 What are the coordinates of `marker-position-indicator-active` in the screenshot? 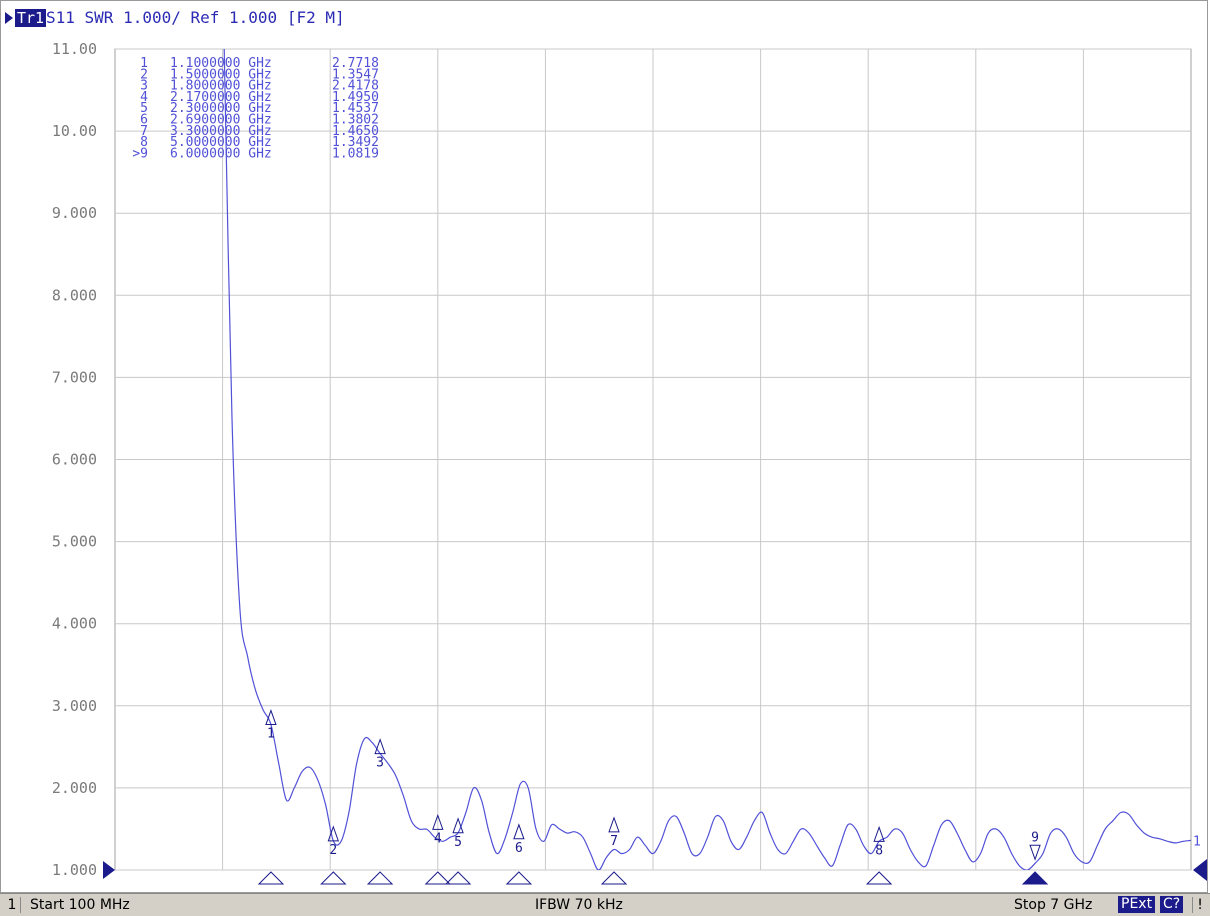 It's located at (1035, 878).